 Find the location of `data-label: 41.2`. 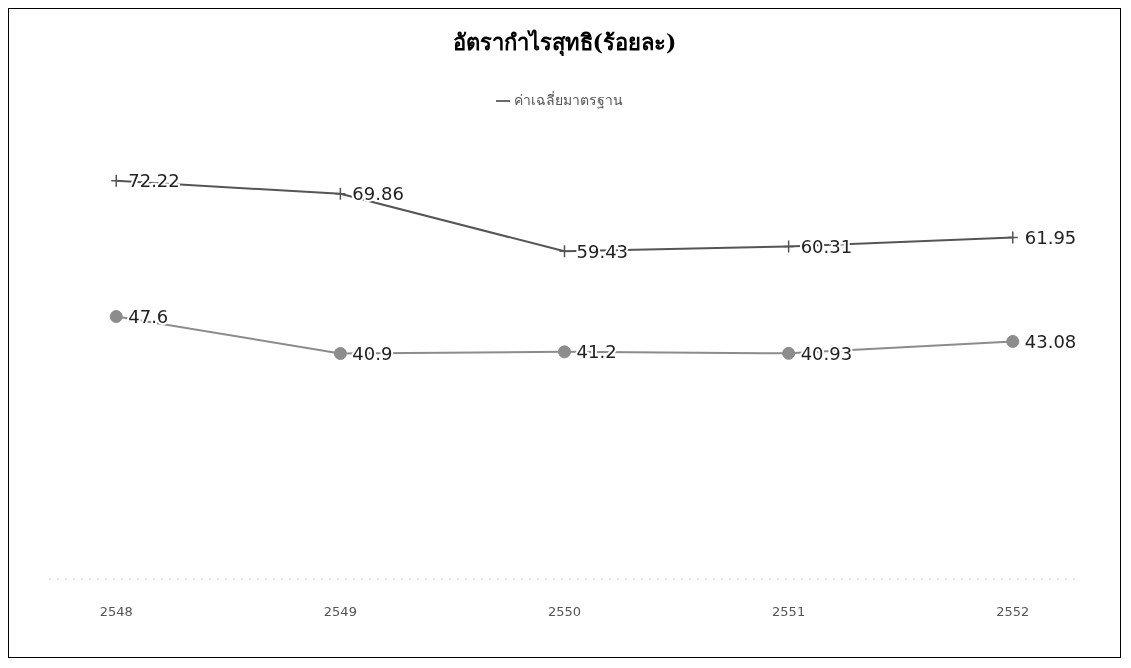

data-label: 41.2 is located at coordinates (596, 352).